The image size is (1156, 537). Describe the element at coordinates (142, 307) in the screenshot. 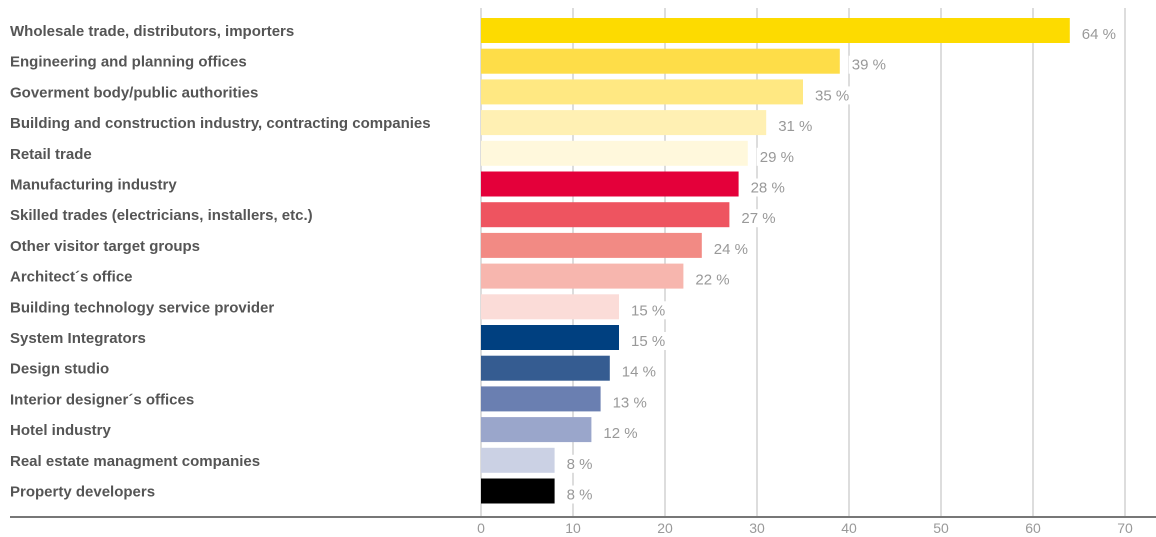

I see `category-label: Building technology service provider` at that location.